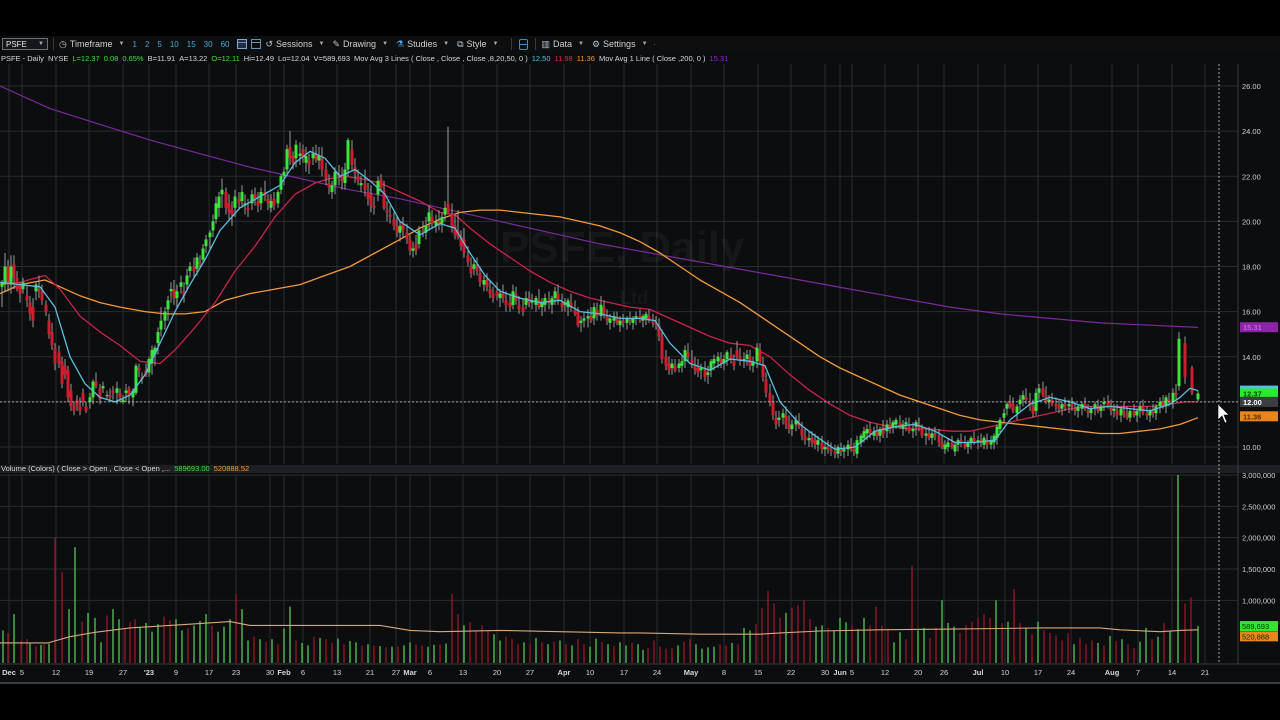  Describe the element at coordinates (623, 44) in the screenshot. I see `settings-menu: ⚙ Settings ▼ .` at that location.